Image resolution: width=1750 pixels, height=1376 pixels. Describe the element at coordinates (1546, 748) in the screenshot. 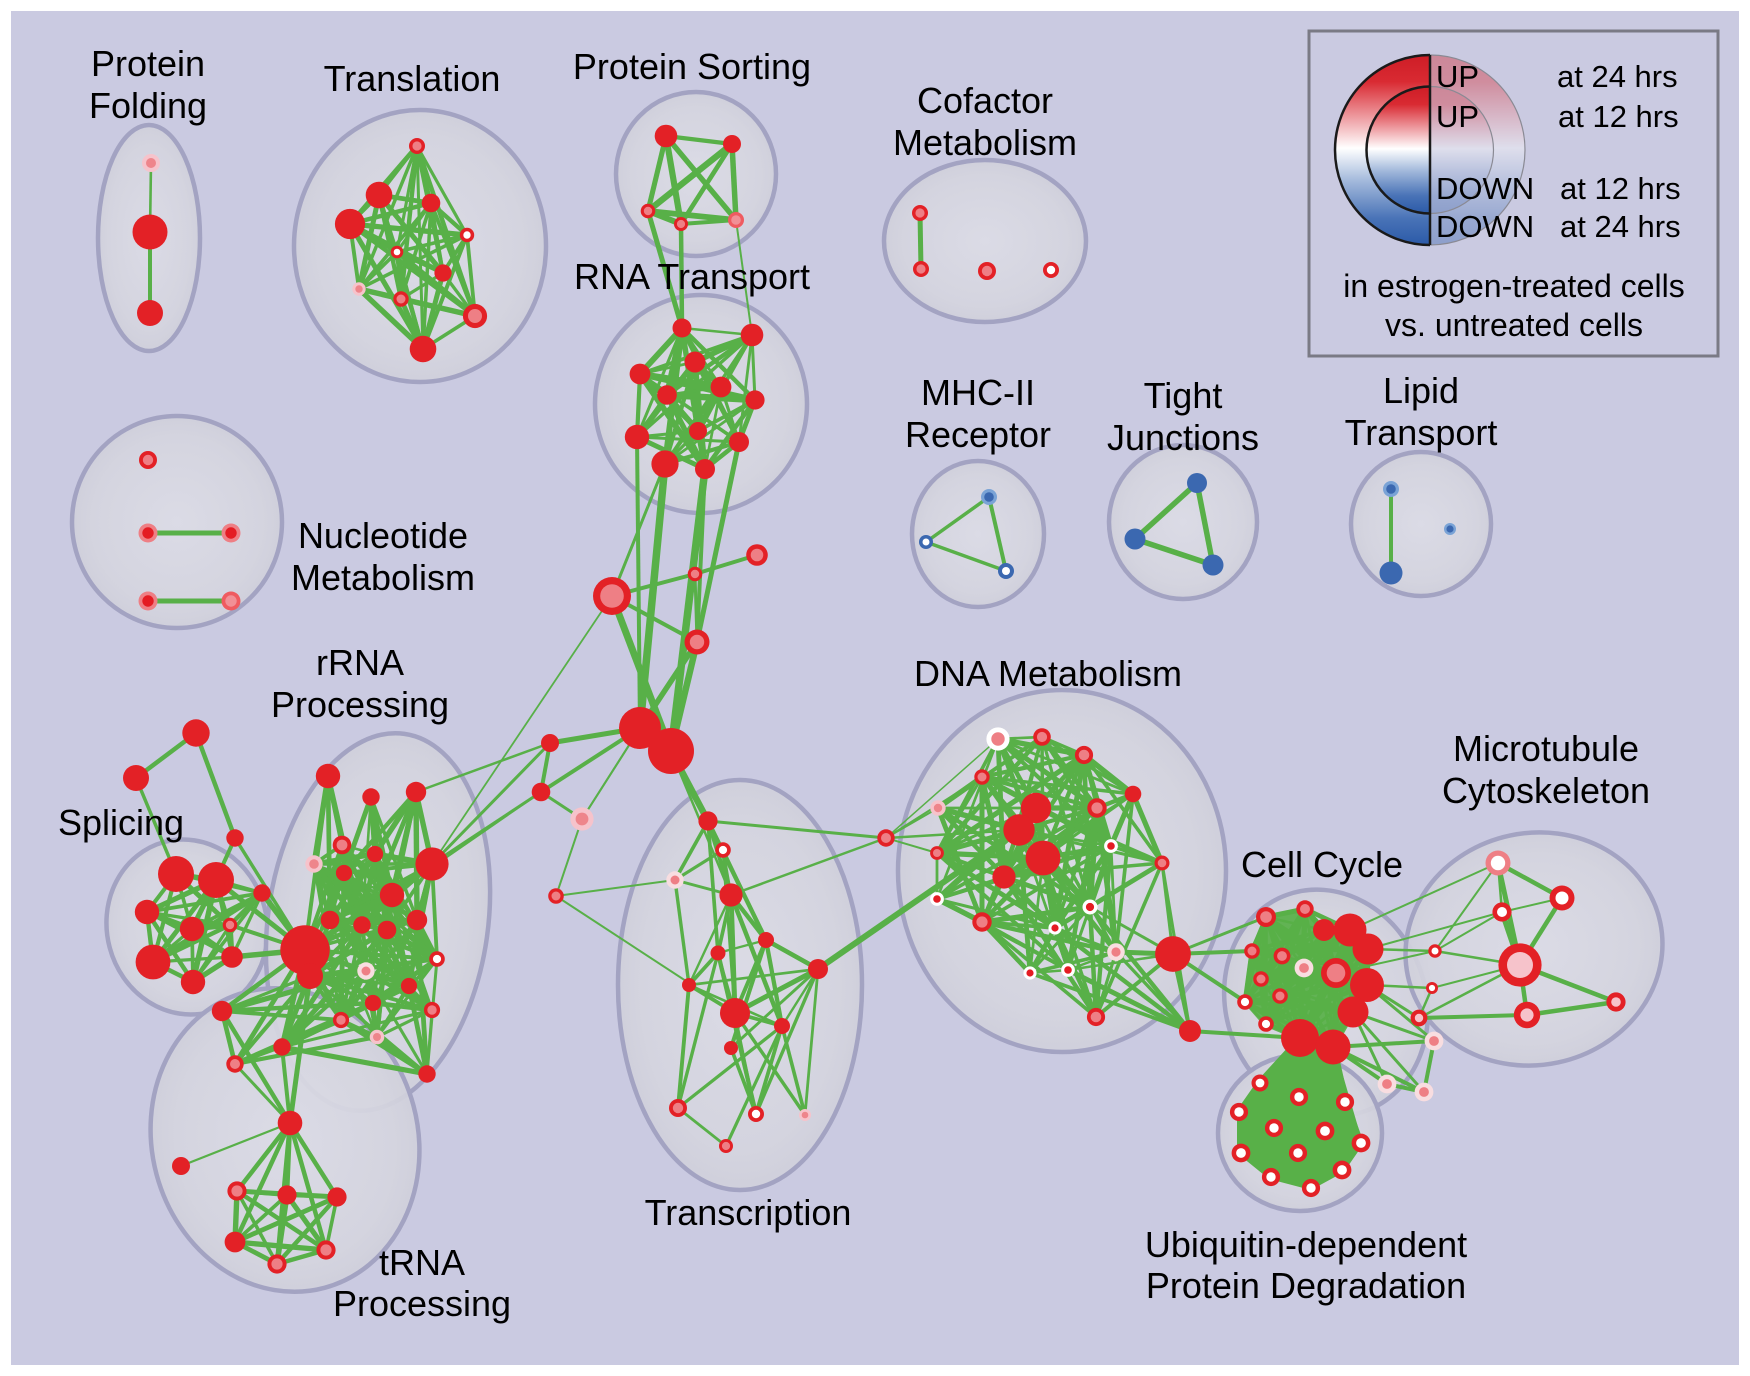

I see `svg-text: Microtubule` at that location.